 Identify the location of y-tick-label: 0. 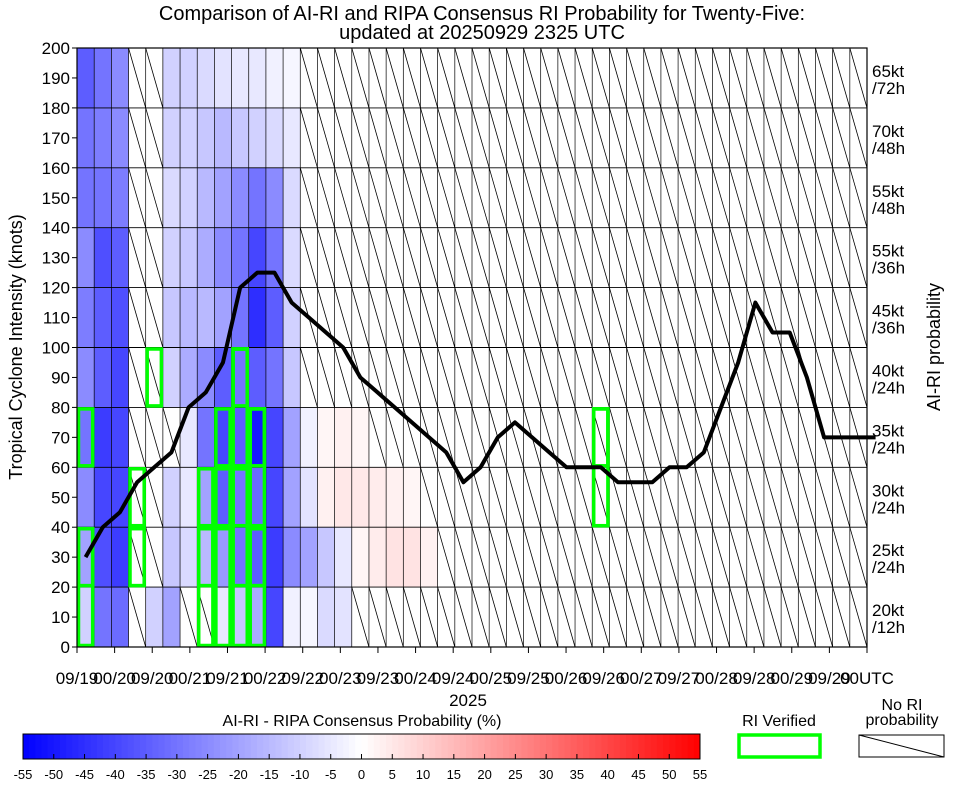
(65, 647).